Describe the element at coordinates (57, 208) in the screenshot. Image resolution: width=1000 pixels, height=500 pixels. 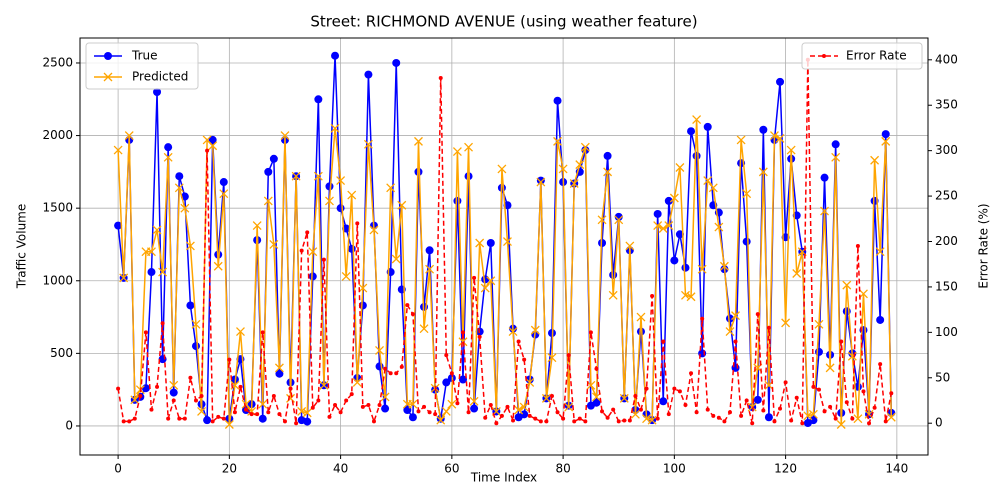
I see `y-tick-label: 1500` at that location.